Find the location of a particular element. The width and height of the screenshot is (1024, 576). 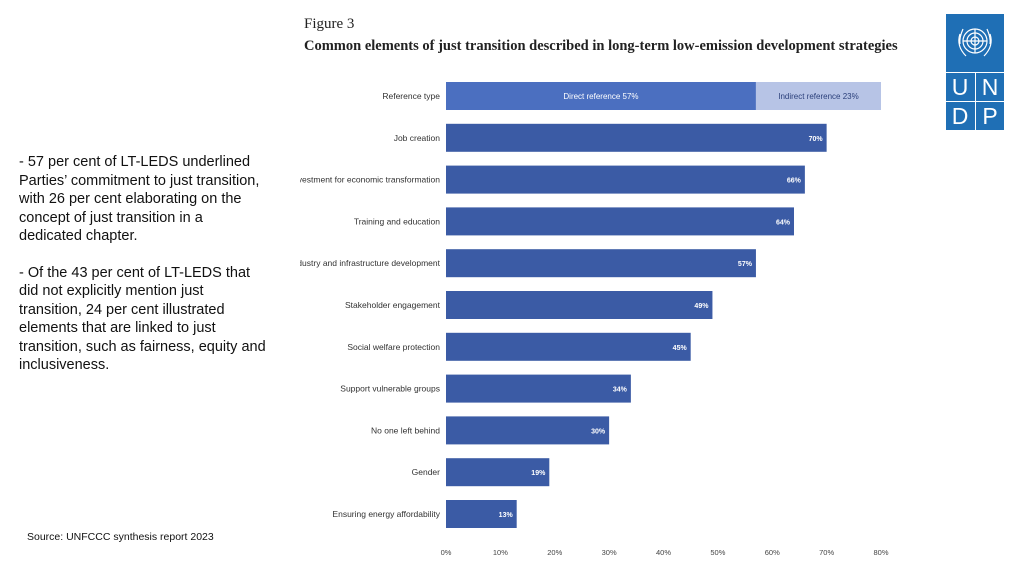

x-tick-label-6: 60% is located at coordinates (772, 552).